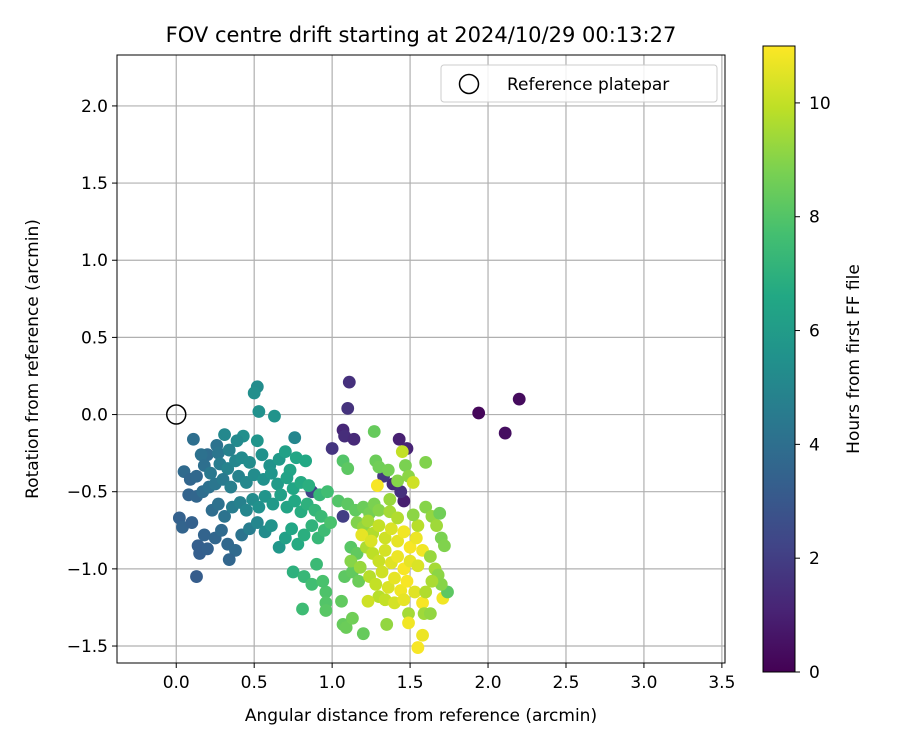 The width and height of the screenshot is (900, 750). I want to click on x-tick-label: 2.5, so click(565, 683).